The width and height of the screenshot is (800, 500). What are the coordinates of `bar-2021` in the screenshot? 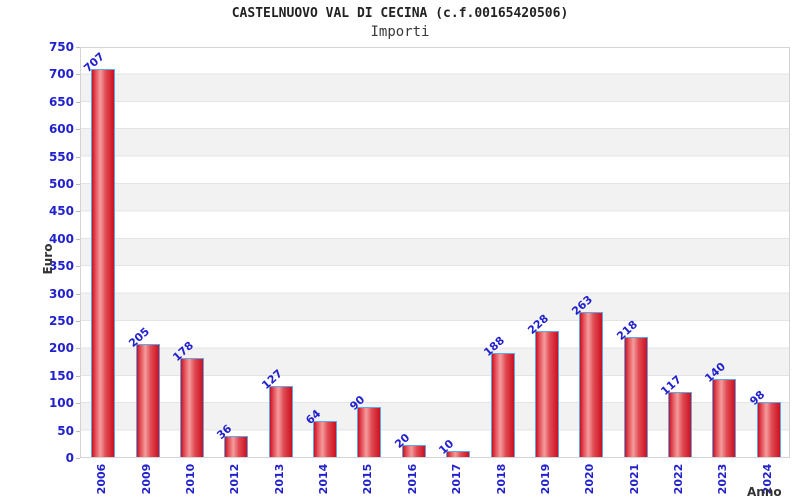 It's located at (636, 397).